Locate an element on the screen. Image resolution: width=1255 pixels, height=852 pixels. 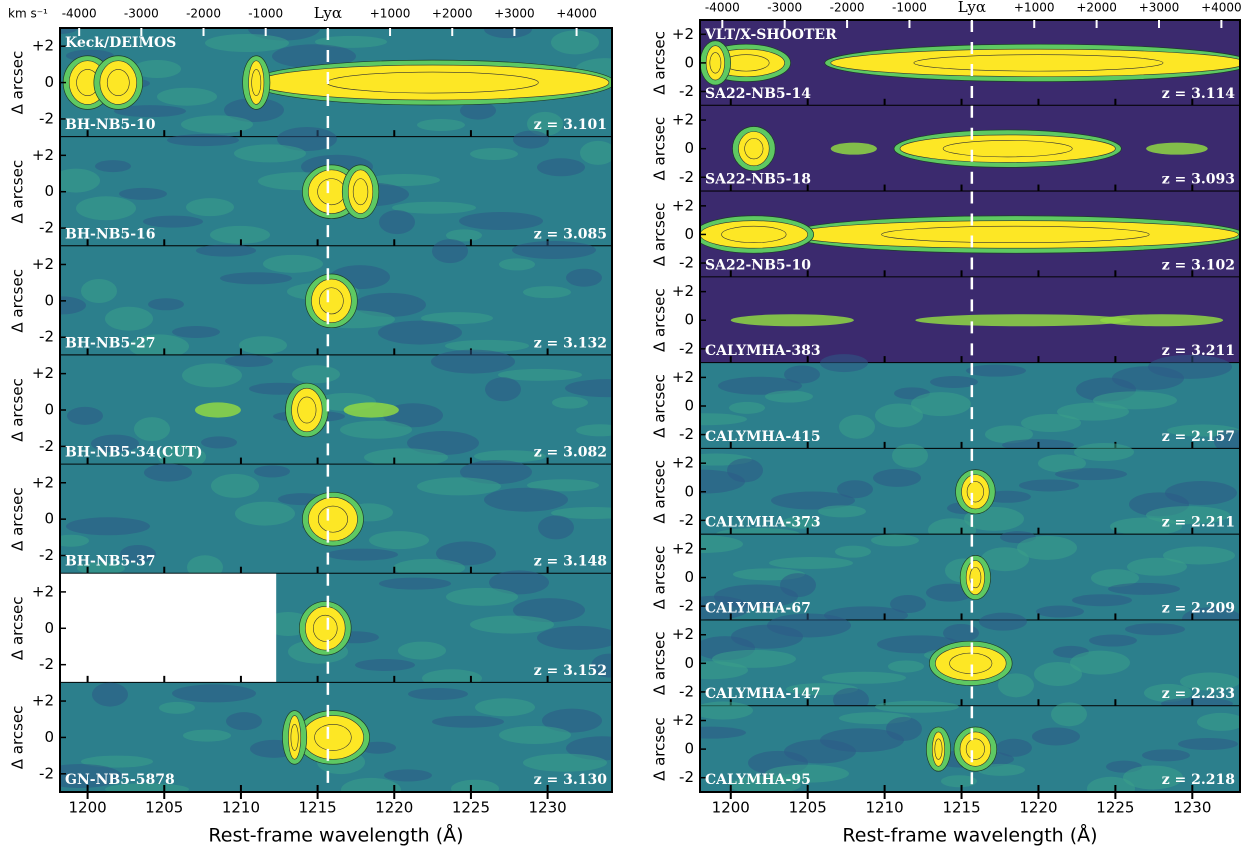
panel-redshift: z = 3.152 is located at coordinates (570, 671).